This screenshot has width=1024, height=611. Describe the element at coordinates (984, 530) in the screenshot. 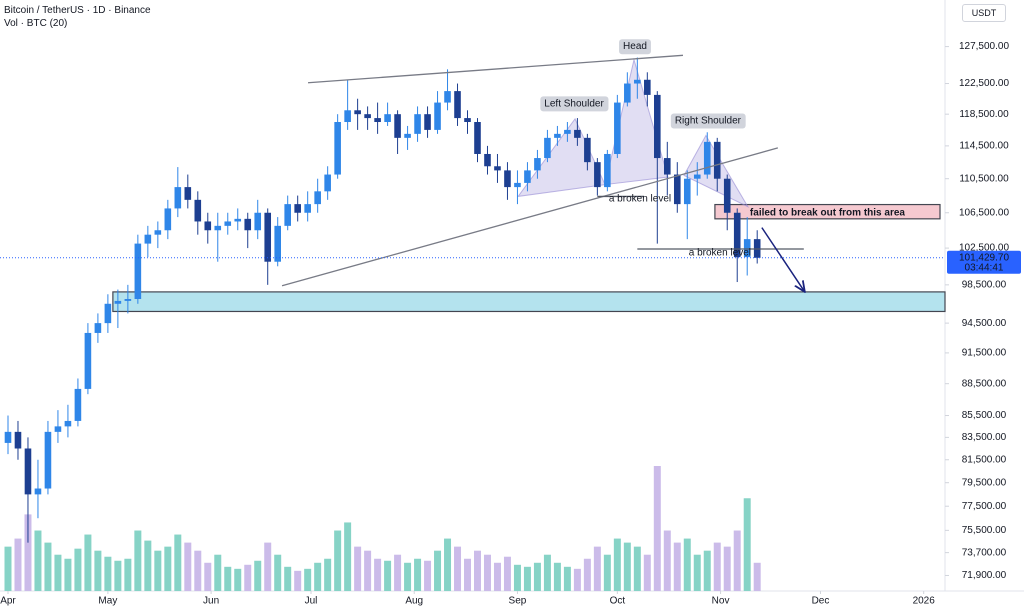

I see `y-tick-label: 75,500.00` at that location.